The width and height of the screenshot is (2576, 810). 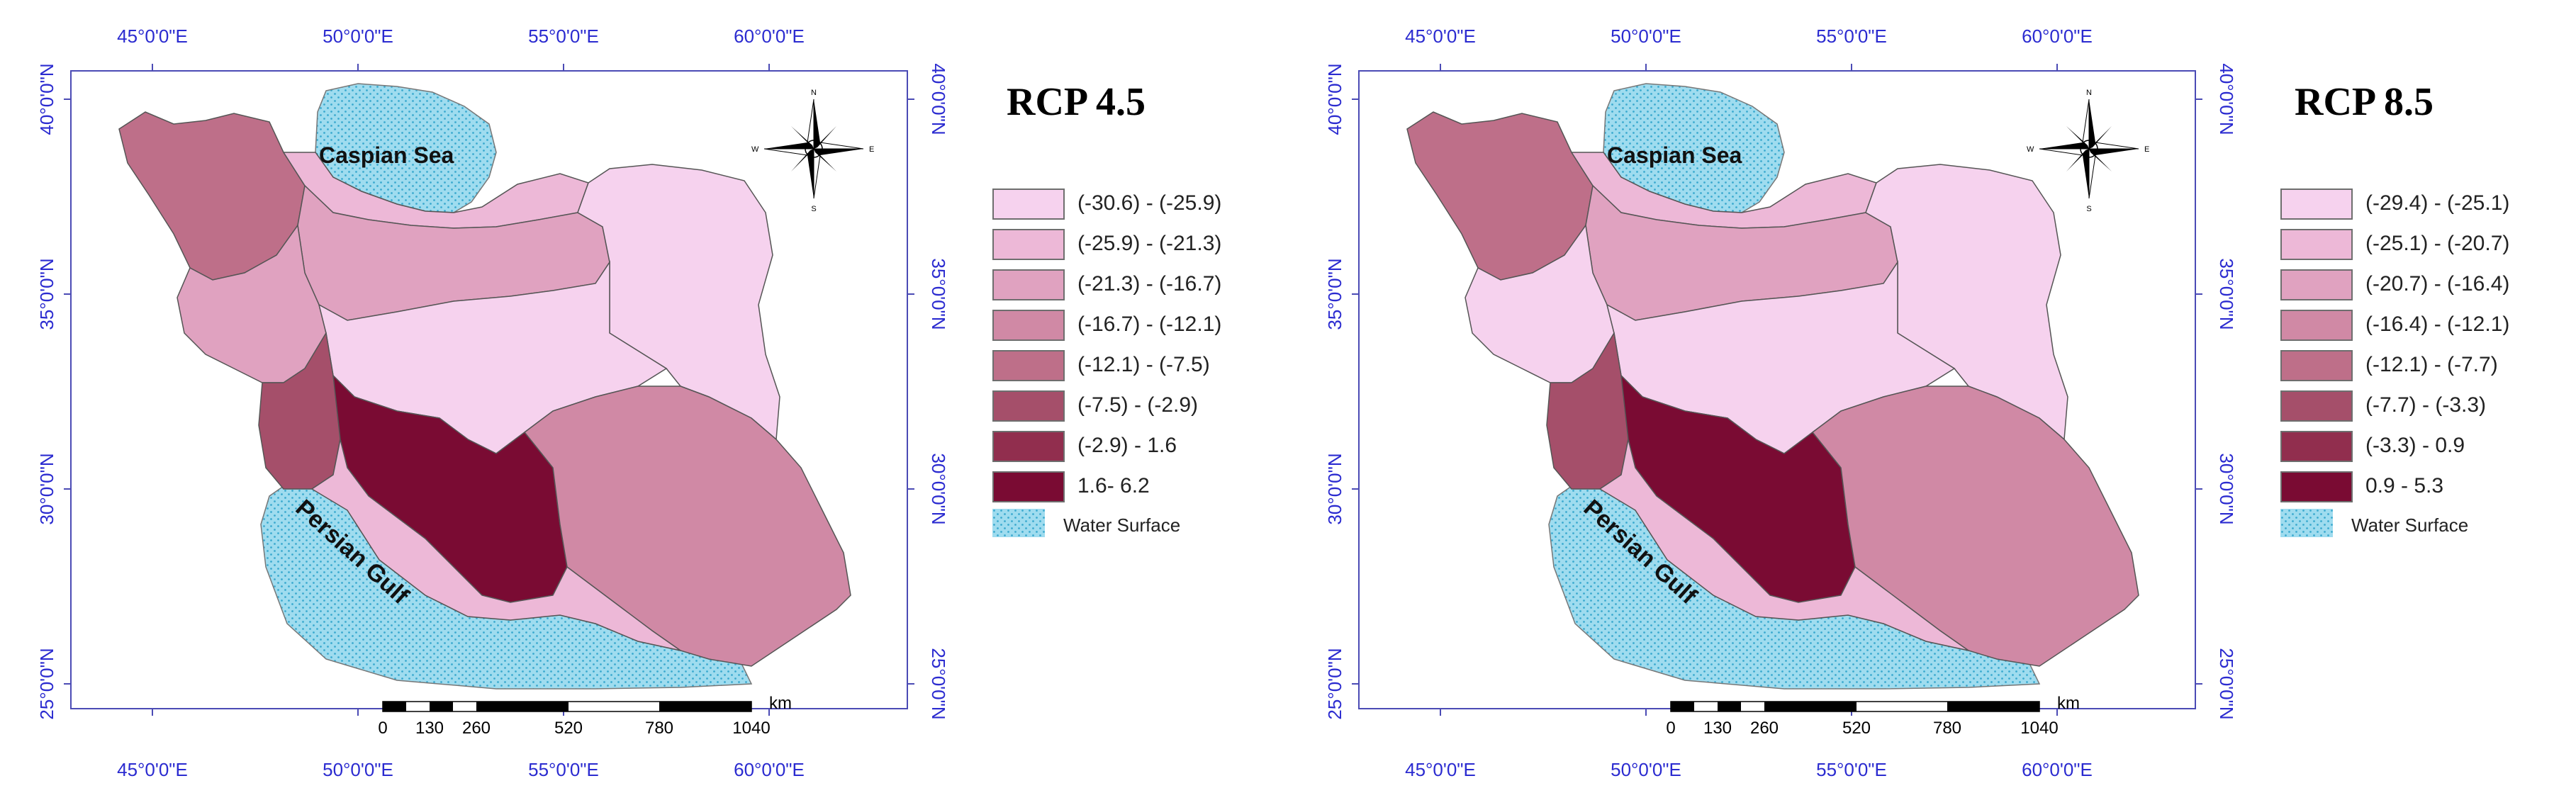 What do you see at coordinates (1947, 728) in the screenshot?
I see `svg-text: 780` at bounding box center [1947, 728].